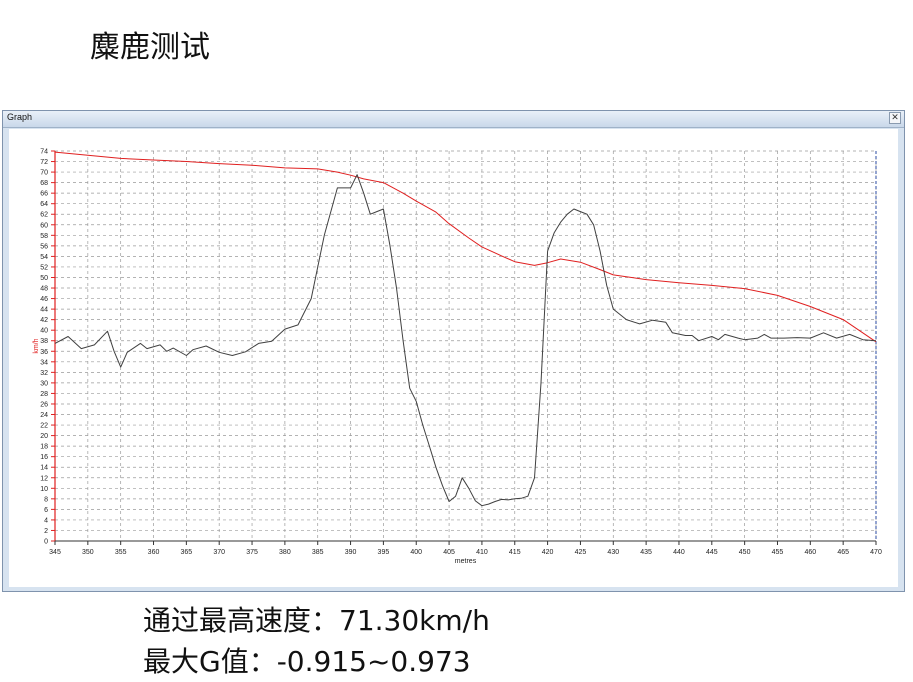 Image resolution: width=913 pixels, height=682 pixels. Describe the element at coordinates (44, 246) in the screenshot. I see `y-tick-label: 56` at that location.